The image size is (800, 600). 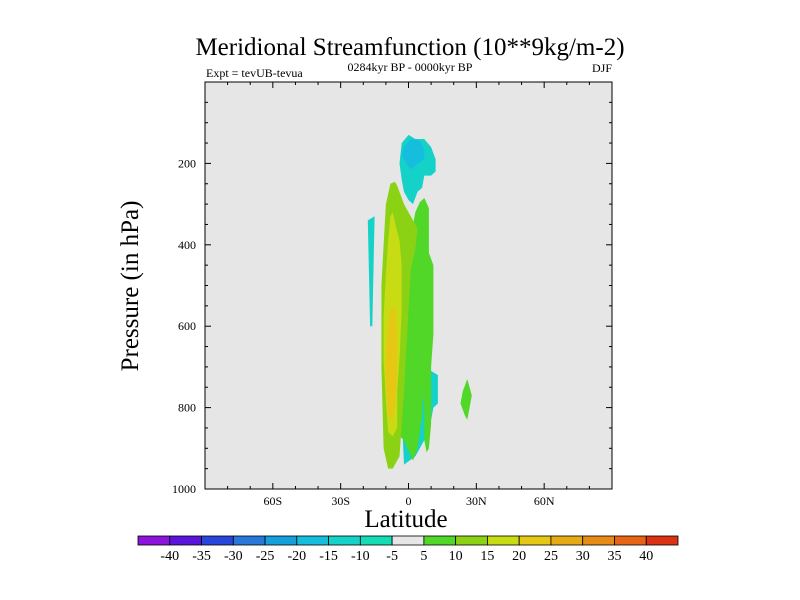 I want to click on colorbar-label: -35, so click(x=201, y=556).